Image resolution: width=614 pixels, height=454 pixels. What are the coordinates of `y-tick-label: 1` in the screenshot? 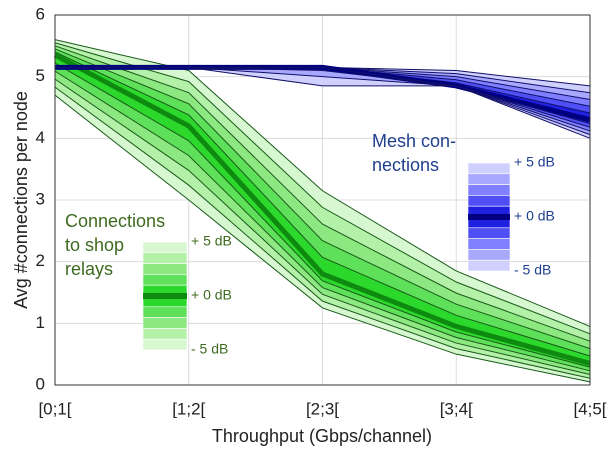 It's located at (40, 322).